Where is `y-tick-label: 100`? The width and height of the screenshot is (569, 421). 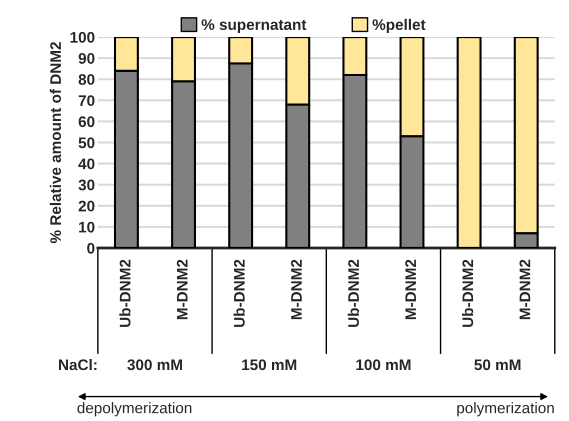
y-tick-label: 100 is located at coordinates (82, 37).